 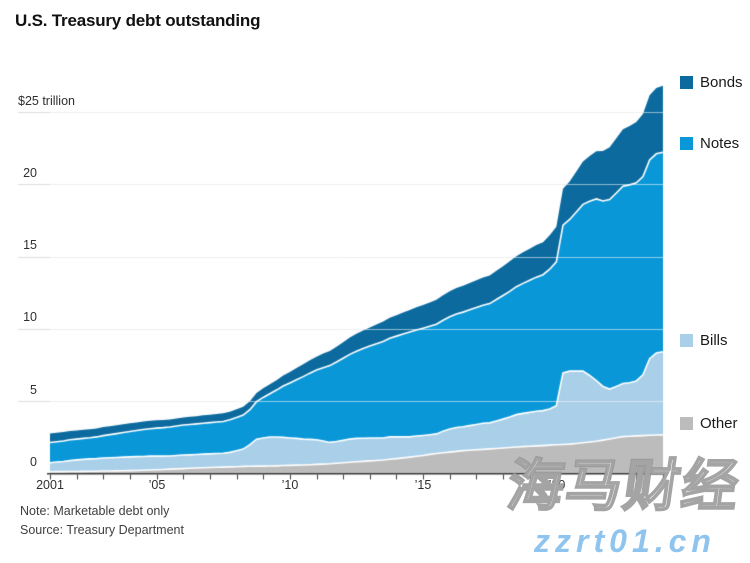 I want to click on note-text: Note: Marketable debt only, so click(x=95, y=511).